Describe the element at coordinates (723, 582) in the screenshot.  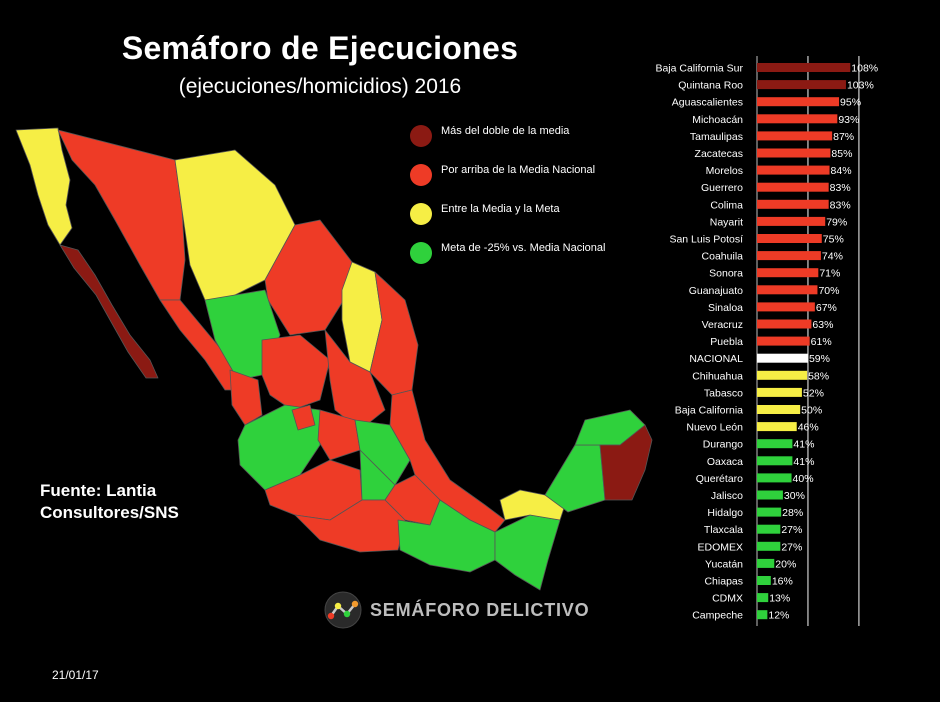
I see `category-label: Chiapas` at that location.